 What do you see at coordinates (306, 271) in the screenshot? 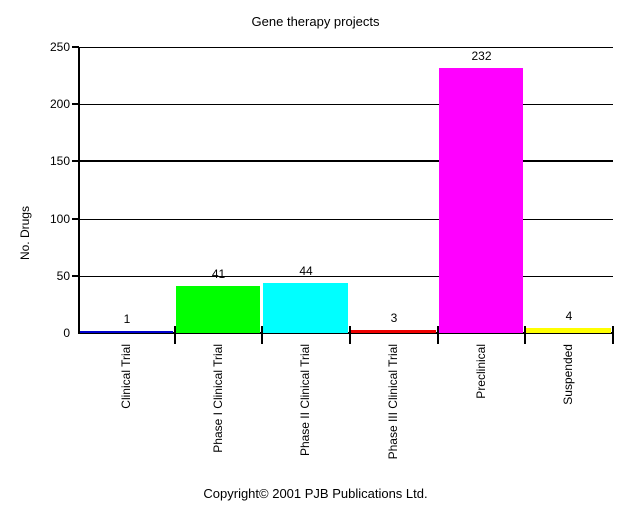
I see `bar-value-label: 44` at bounding box center [306, 271].